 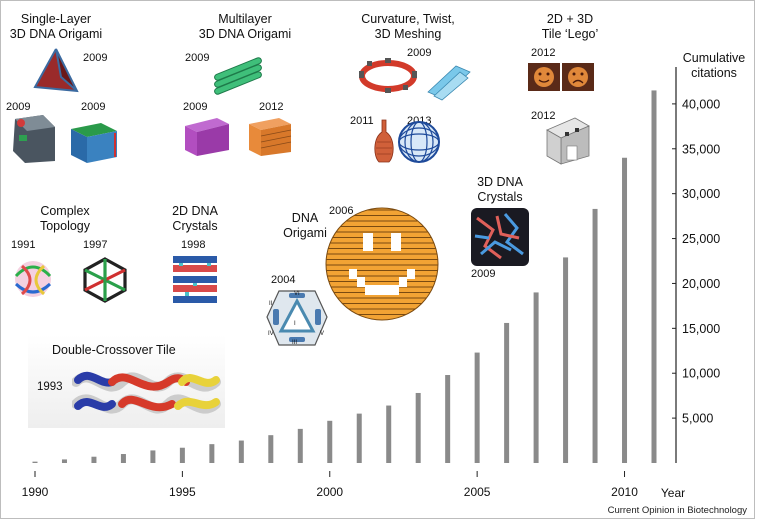 What do you see at coordinates (182, 492) in the screenshot?
I see `x-tick-label-1995: 1995` at bounding box center [182, 492].